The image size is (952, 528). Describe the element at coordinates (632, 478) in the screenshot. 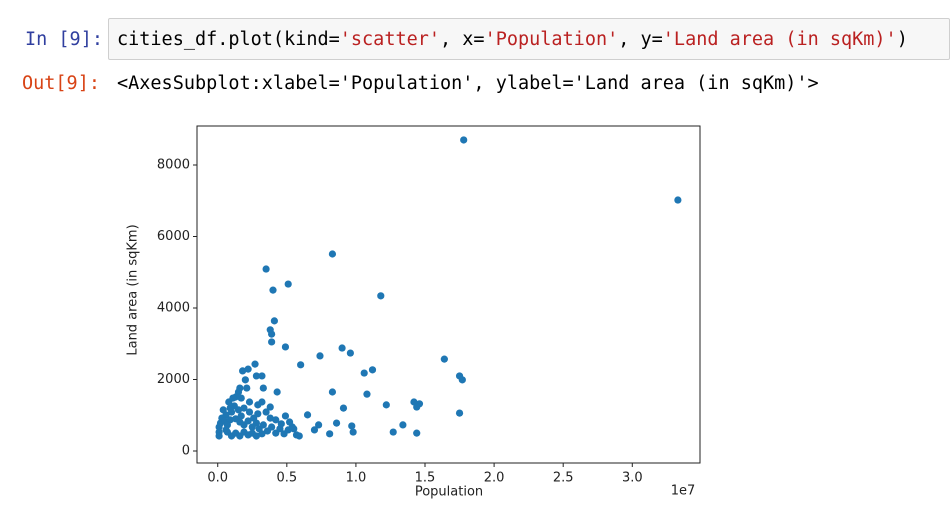

I see `x-tick-label: 3.0` at that location.